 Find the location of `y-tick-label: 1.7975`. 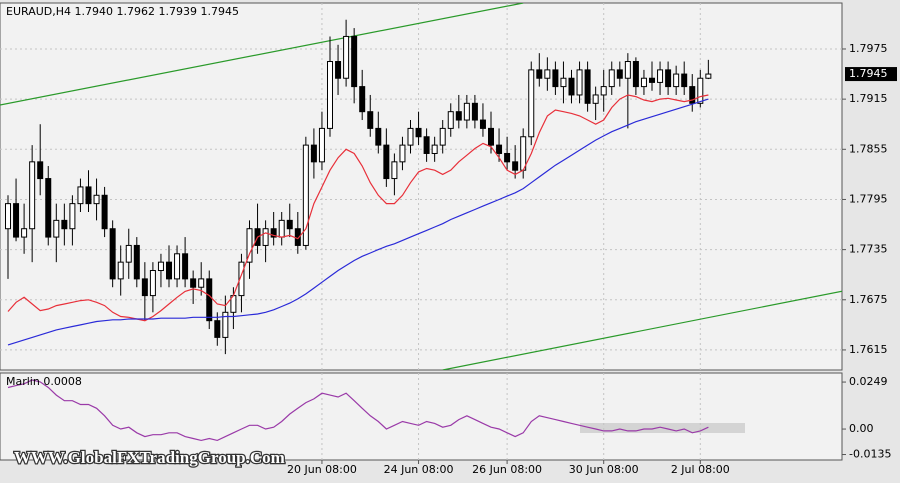

y-tick-label: 1.7975 is located at coordinates (868, 48).